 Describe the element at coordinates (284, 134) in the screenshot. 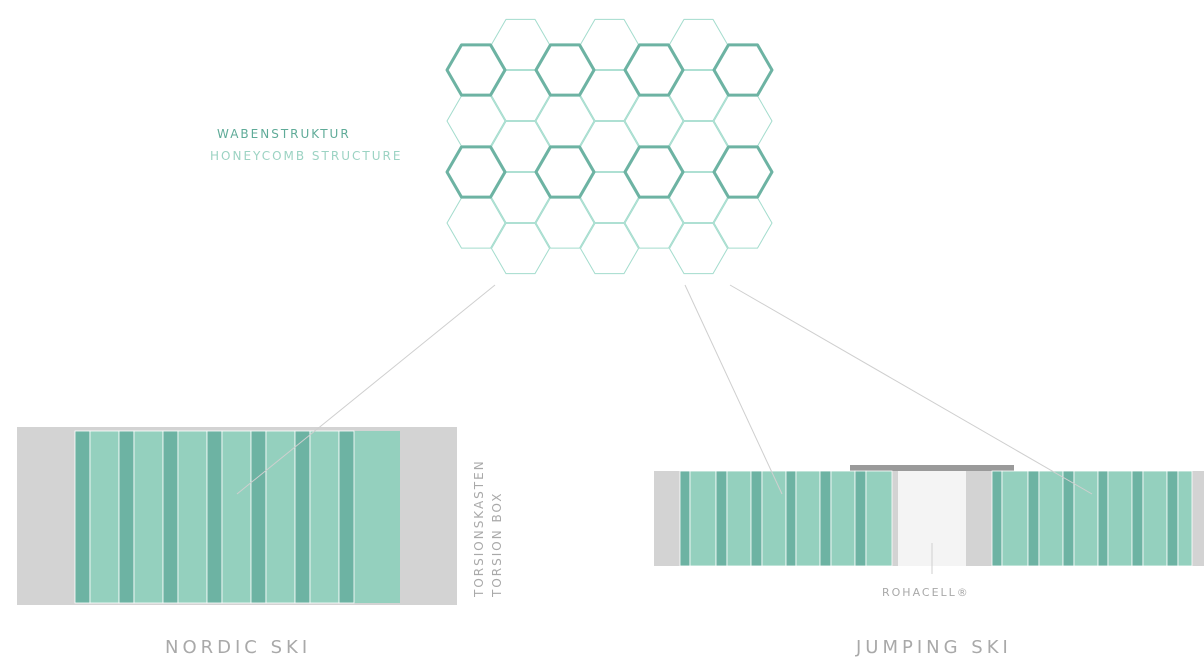

I see `honeycomb-label-de: WABENSTRUKTUR` at that location.